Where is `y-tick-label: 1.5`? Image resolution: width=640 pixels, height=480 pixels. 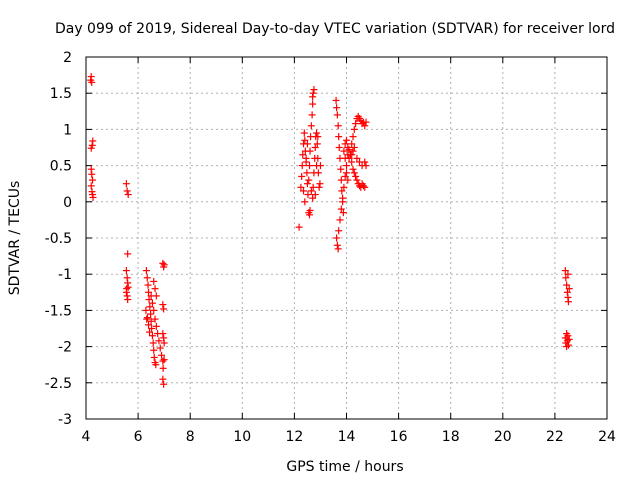 y-tick-label: 1.5 is located at coordinates (61, 94).